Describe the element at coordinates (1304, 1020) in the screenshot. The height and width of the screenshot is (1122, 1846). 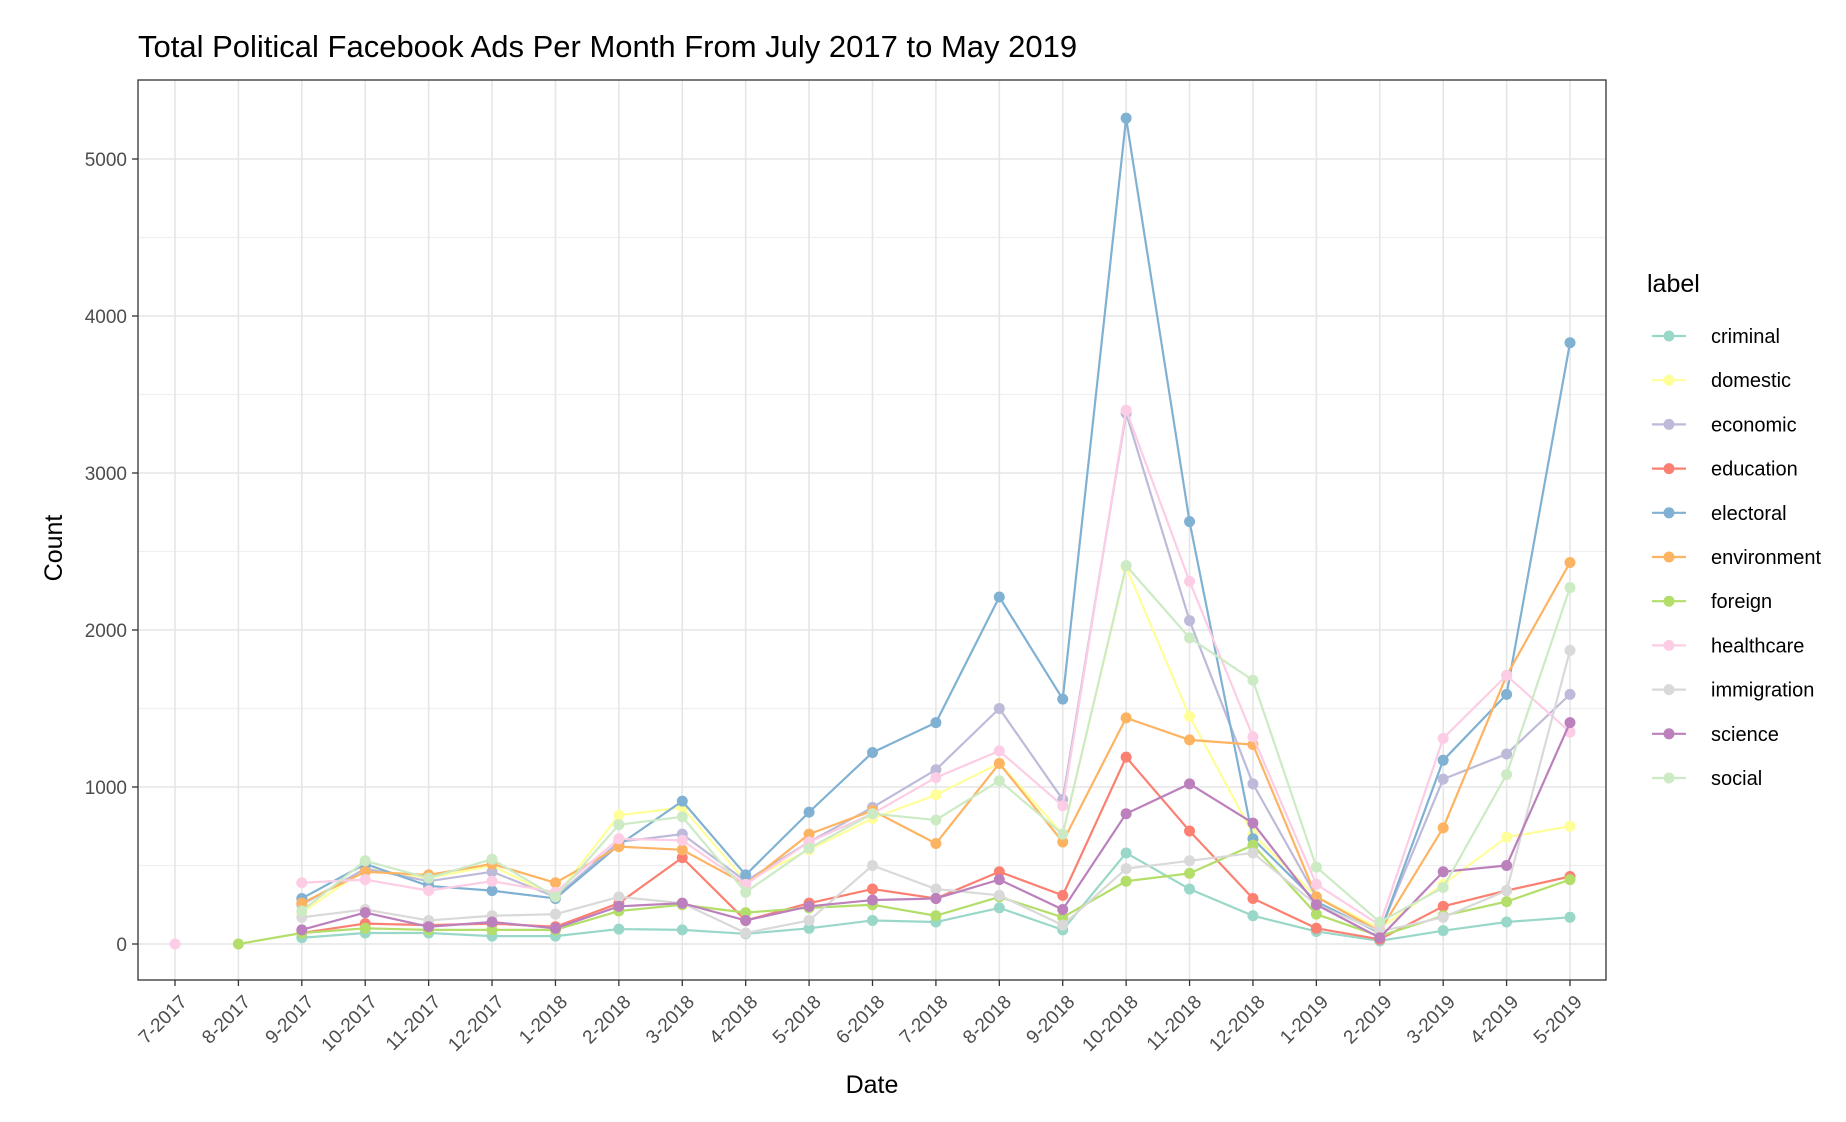
I see `x-tick-label: 1-2019` at that location.